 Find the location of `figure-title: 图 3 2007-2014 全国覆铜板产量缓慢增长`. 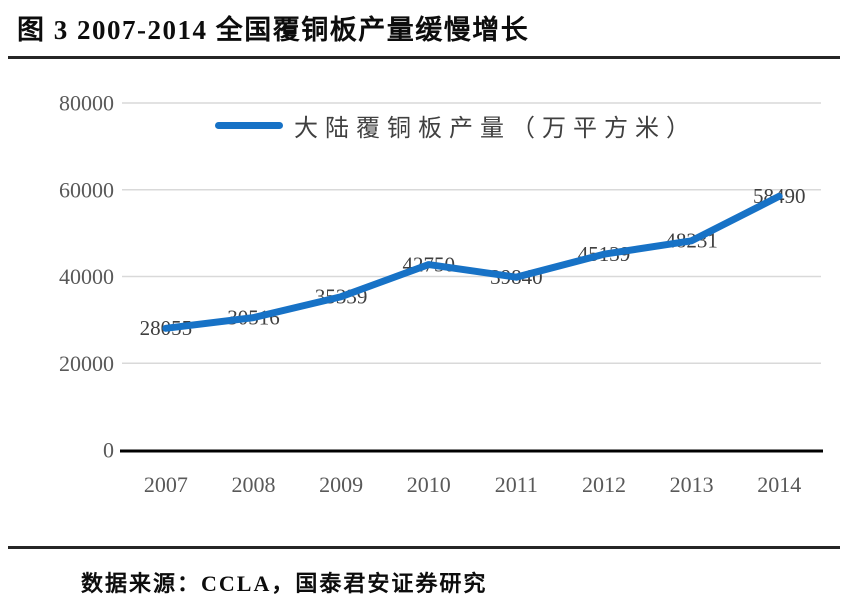

figure-title: 图 3 2007-2014 全国覆铜板产量缓慢增长 is located at coordinates (273, 30).